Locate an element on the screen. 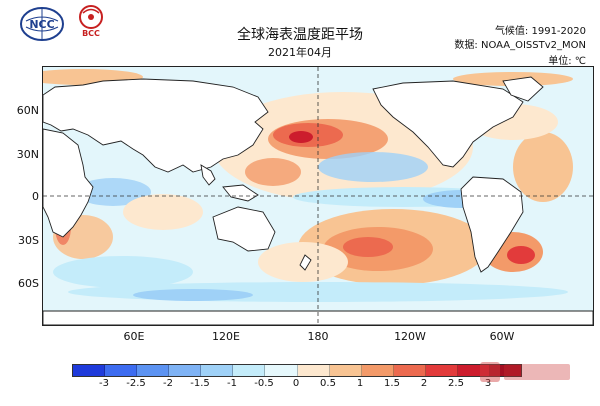 The height and width of the screenshot is (406, 600). colorbar-tick-label: 0.5 is located at coordinates (328, 383).